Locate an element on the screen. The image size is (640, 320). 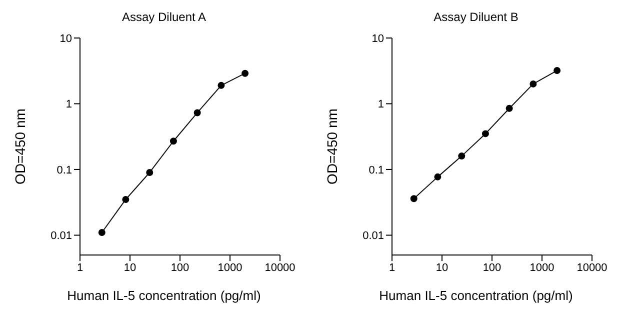
chart-title: Assay Diluent B is located at coordinates (476, 18).